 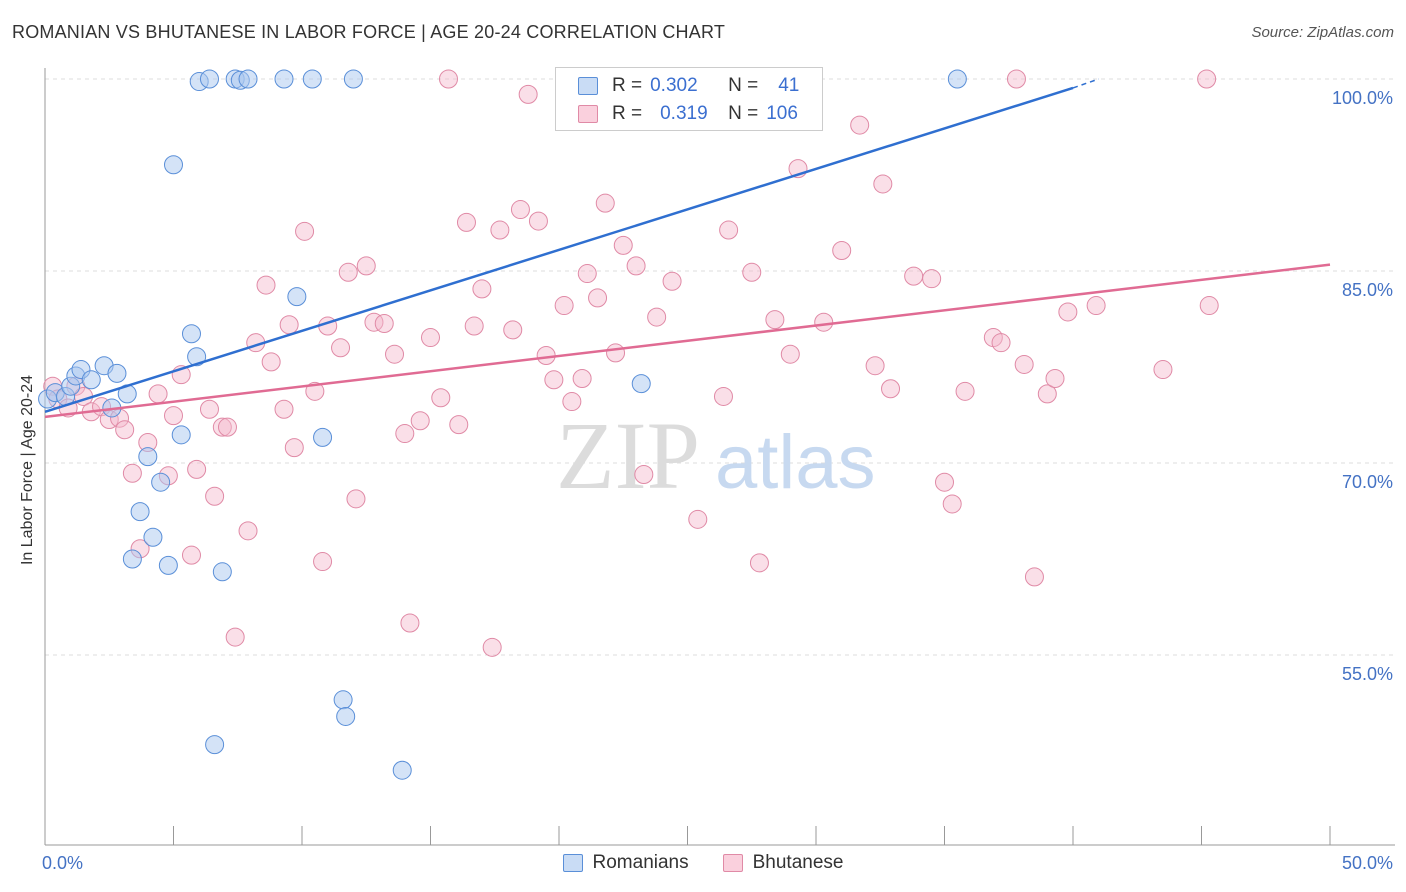 What do you see at coordinates (1367, 863) in the screenshot?
I see `x-tick-label: 50.0%` at bounding box center [1367, 863].